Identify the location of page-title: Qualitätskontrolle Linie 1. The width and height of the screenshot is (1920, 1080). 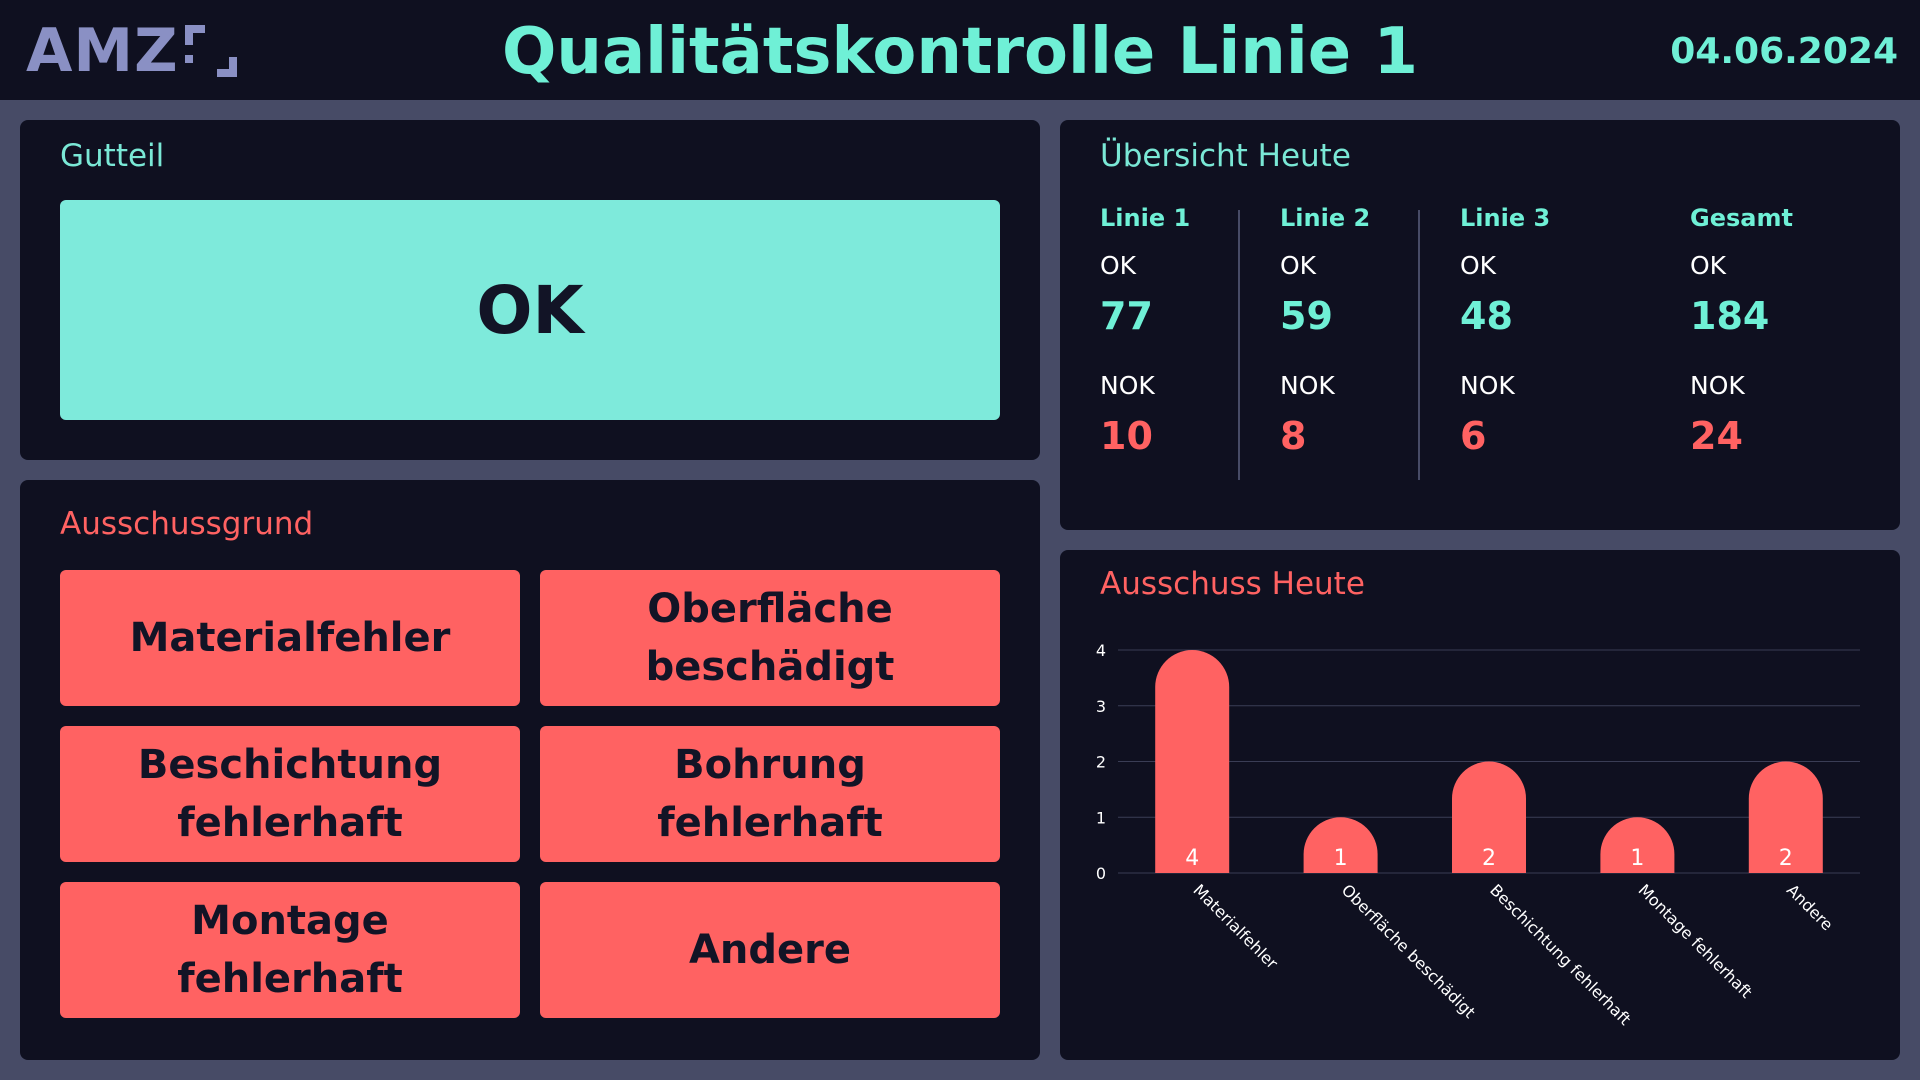
(960, 52).